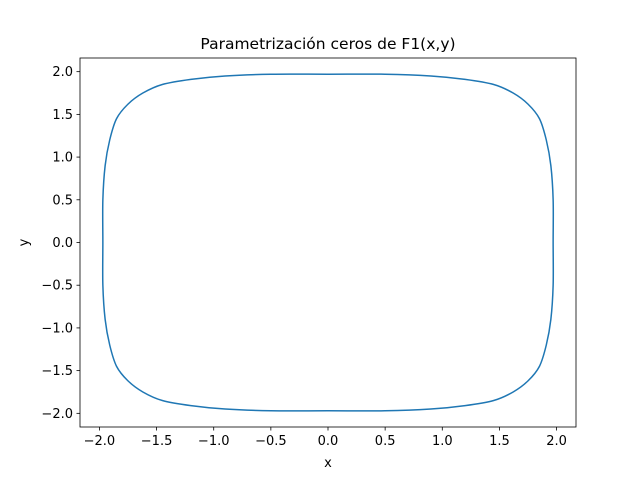 The height and width of the screenshot is (480, 640). I want to click on y-tick-label: −0.5, so click(57, 286).